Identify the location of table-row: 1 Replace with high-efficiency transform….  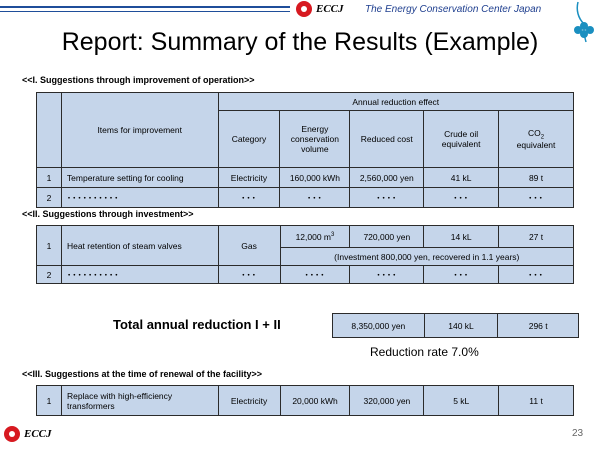
(305, 400).